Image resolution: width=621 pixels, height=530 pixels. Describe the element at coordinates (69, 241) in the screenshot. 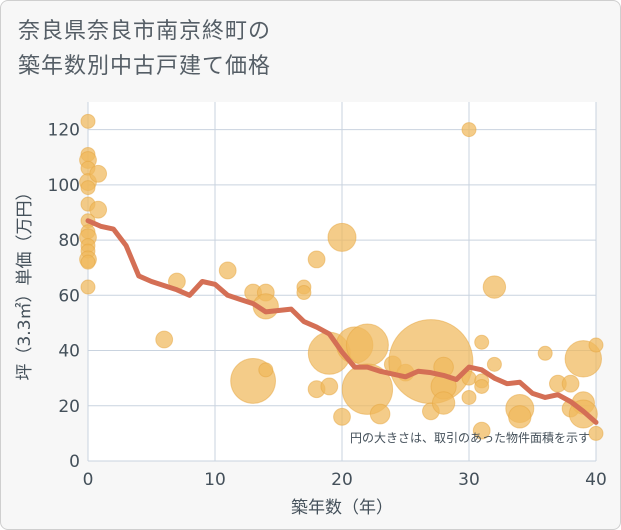

I see `y-tick-label: 80` at that location.